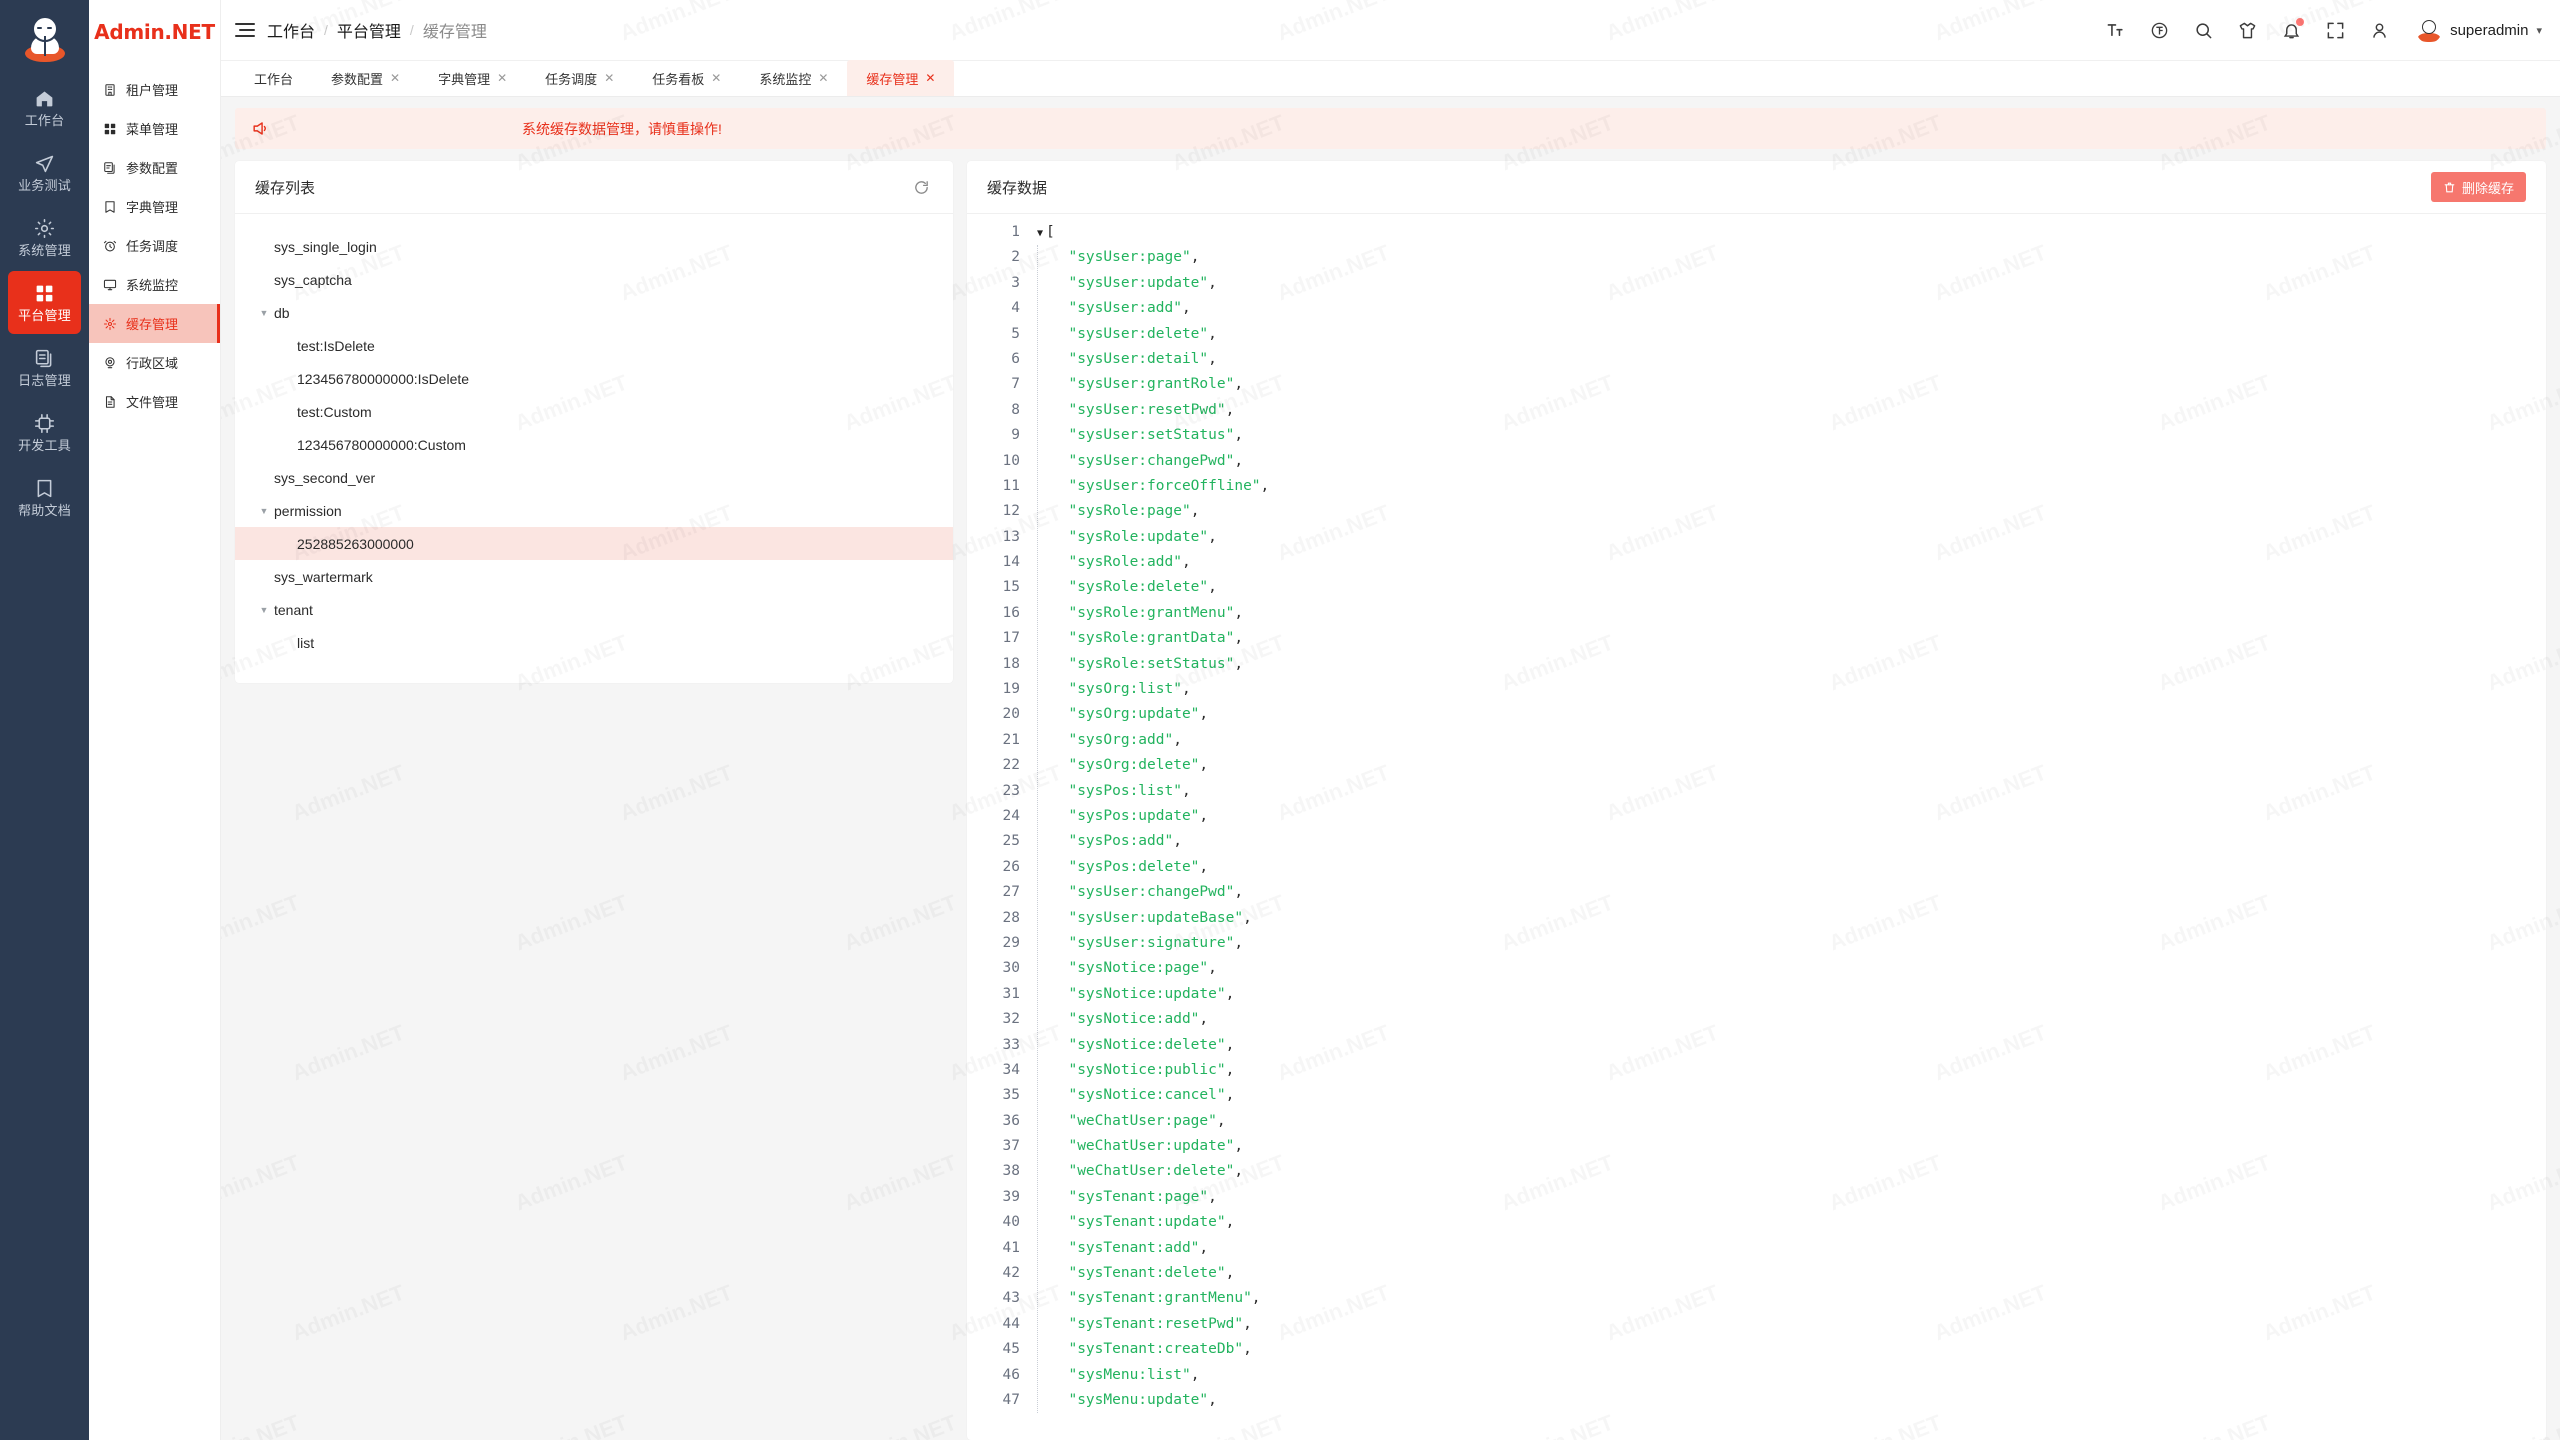  I want to click on sidebar-item-7: 缓存管理, so click(154, 323).